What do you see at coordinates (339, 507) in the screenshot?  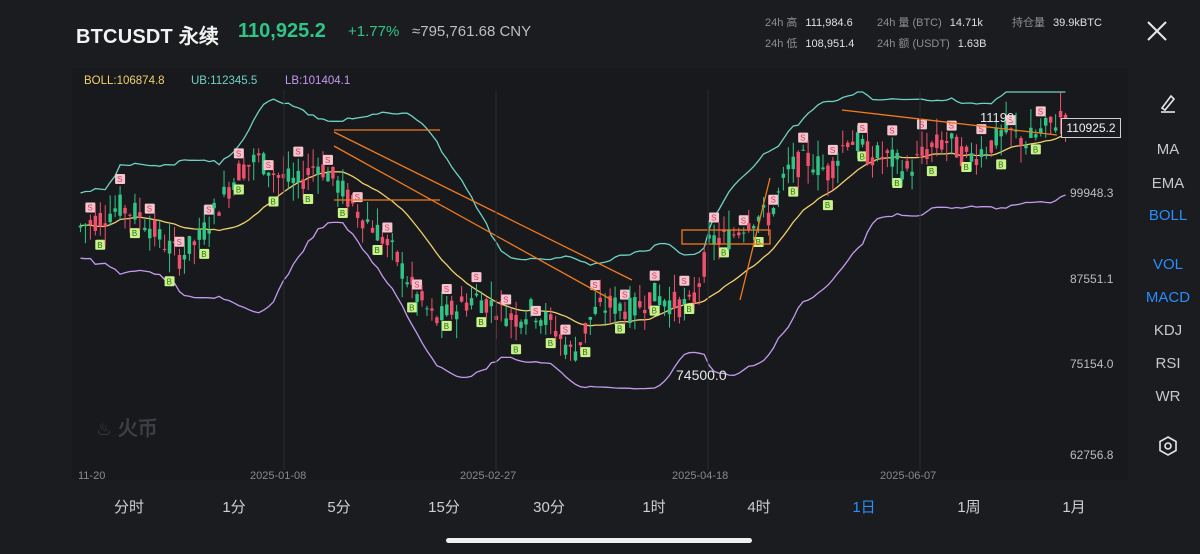 I see `timeframe-tab: 5分` at bounding box center [339, 507].